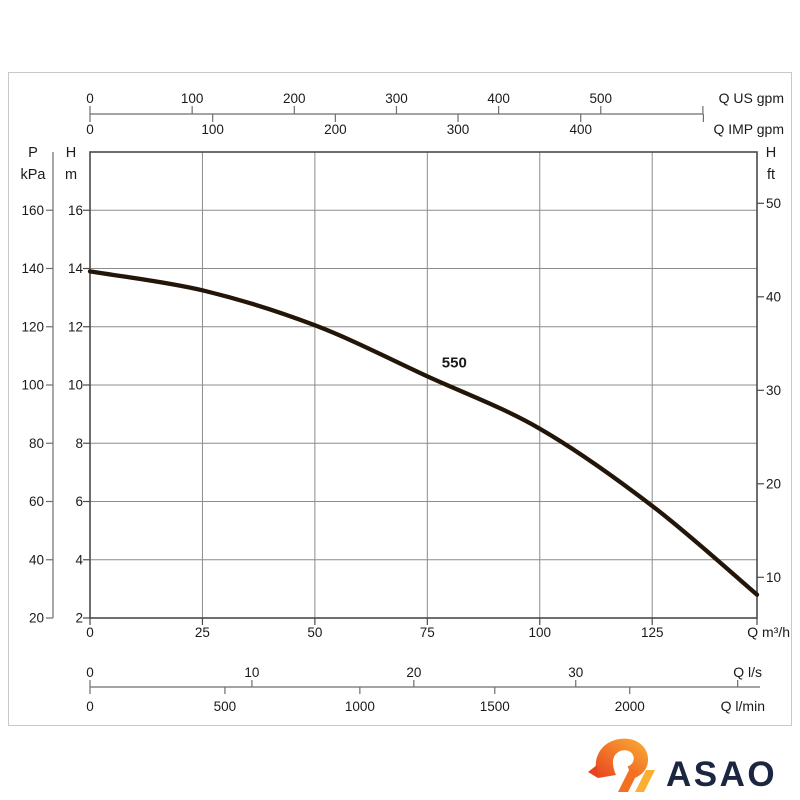 This screenshot has height=800, width=800. What do you see at coordinates (413, 672) in the screenshot?
I see `ls-tick-label: 20` at bounding box center [413, 672].